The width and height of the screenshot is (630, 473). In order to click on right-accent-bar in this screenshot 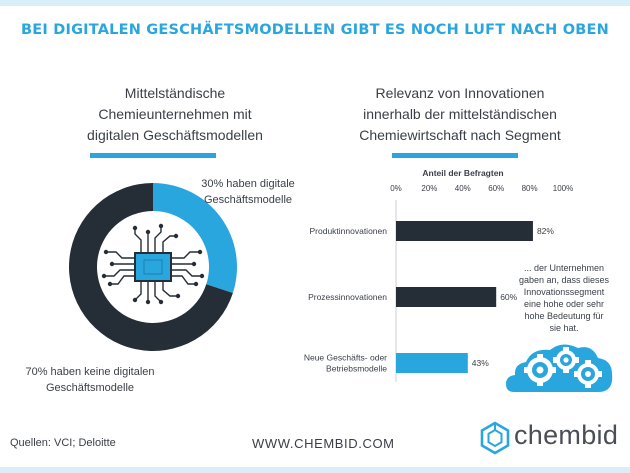, I will do `click(455, 155)`.